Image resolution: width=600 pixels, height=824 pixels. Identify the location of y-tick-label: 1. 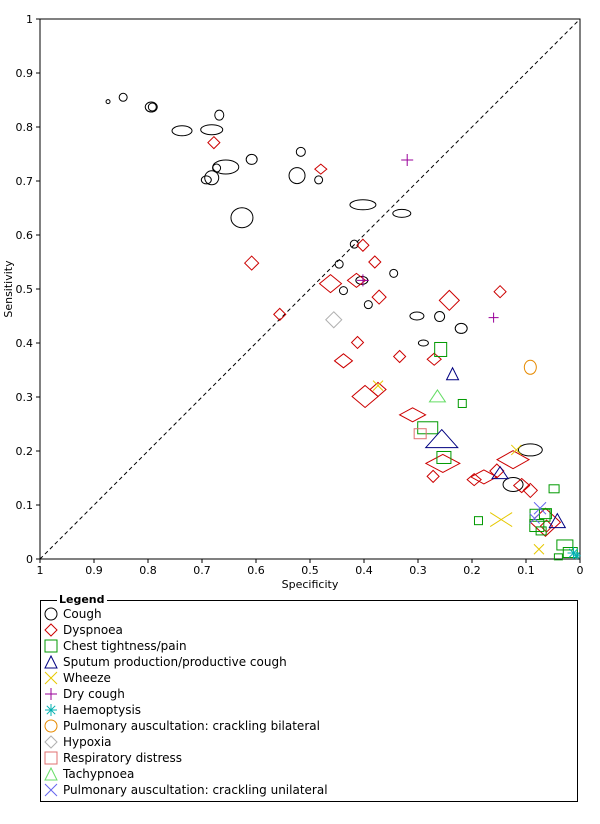
(29, 19).